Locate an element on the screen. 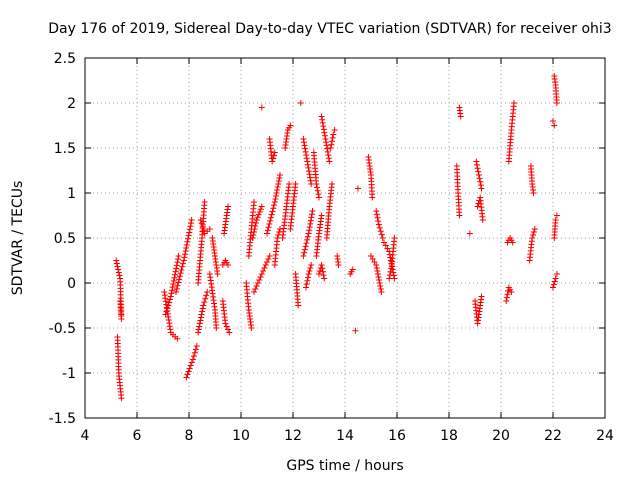 The image size is (640, 480). x-tick-label: 12 is located at coordinates (293, 436).